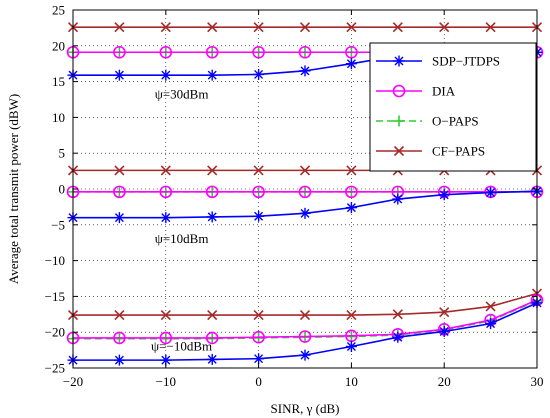  What do you see at coordinates (166, 381) in the screenshot?
I see `x-tick-label: −10` at bounding box center [166, 381].